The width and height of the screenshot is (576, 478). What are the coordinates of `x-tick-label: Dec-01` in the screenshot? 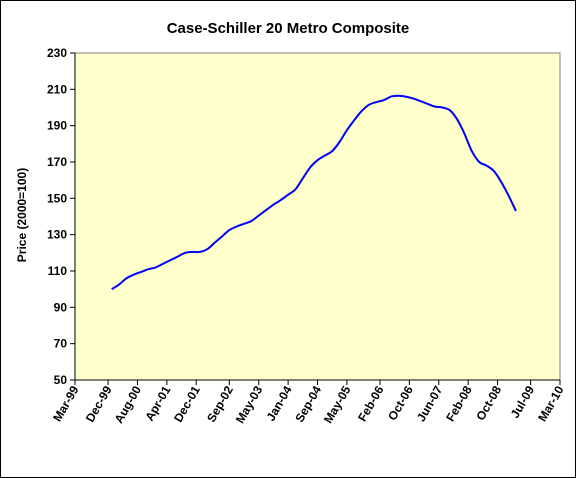 It's located at (187, 403).